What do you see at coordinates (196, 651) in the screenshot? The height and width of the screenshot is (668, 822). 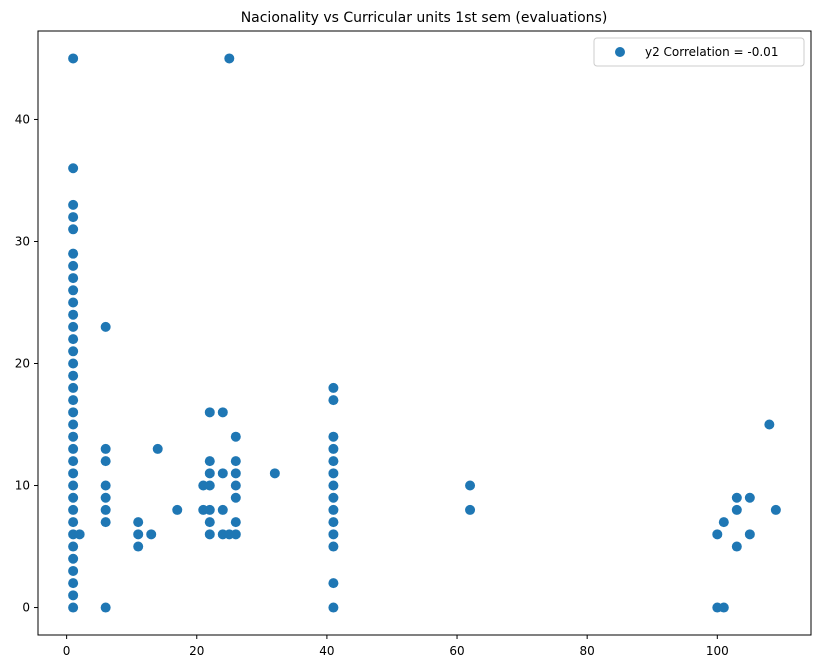 I see `x-tick-label: 20` at bounding box center [196, 651].